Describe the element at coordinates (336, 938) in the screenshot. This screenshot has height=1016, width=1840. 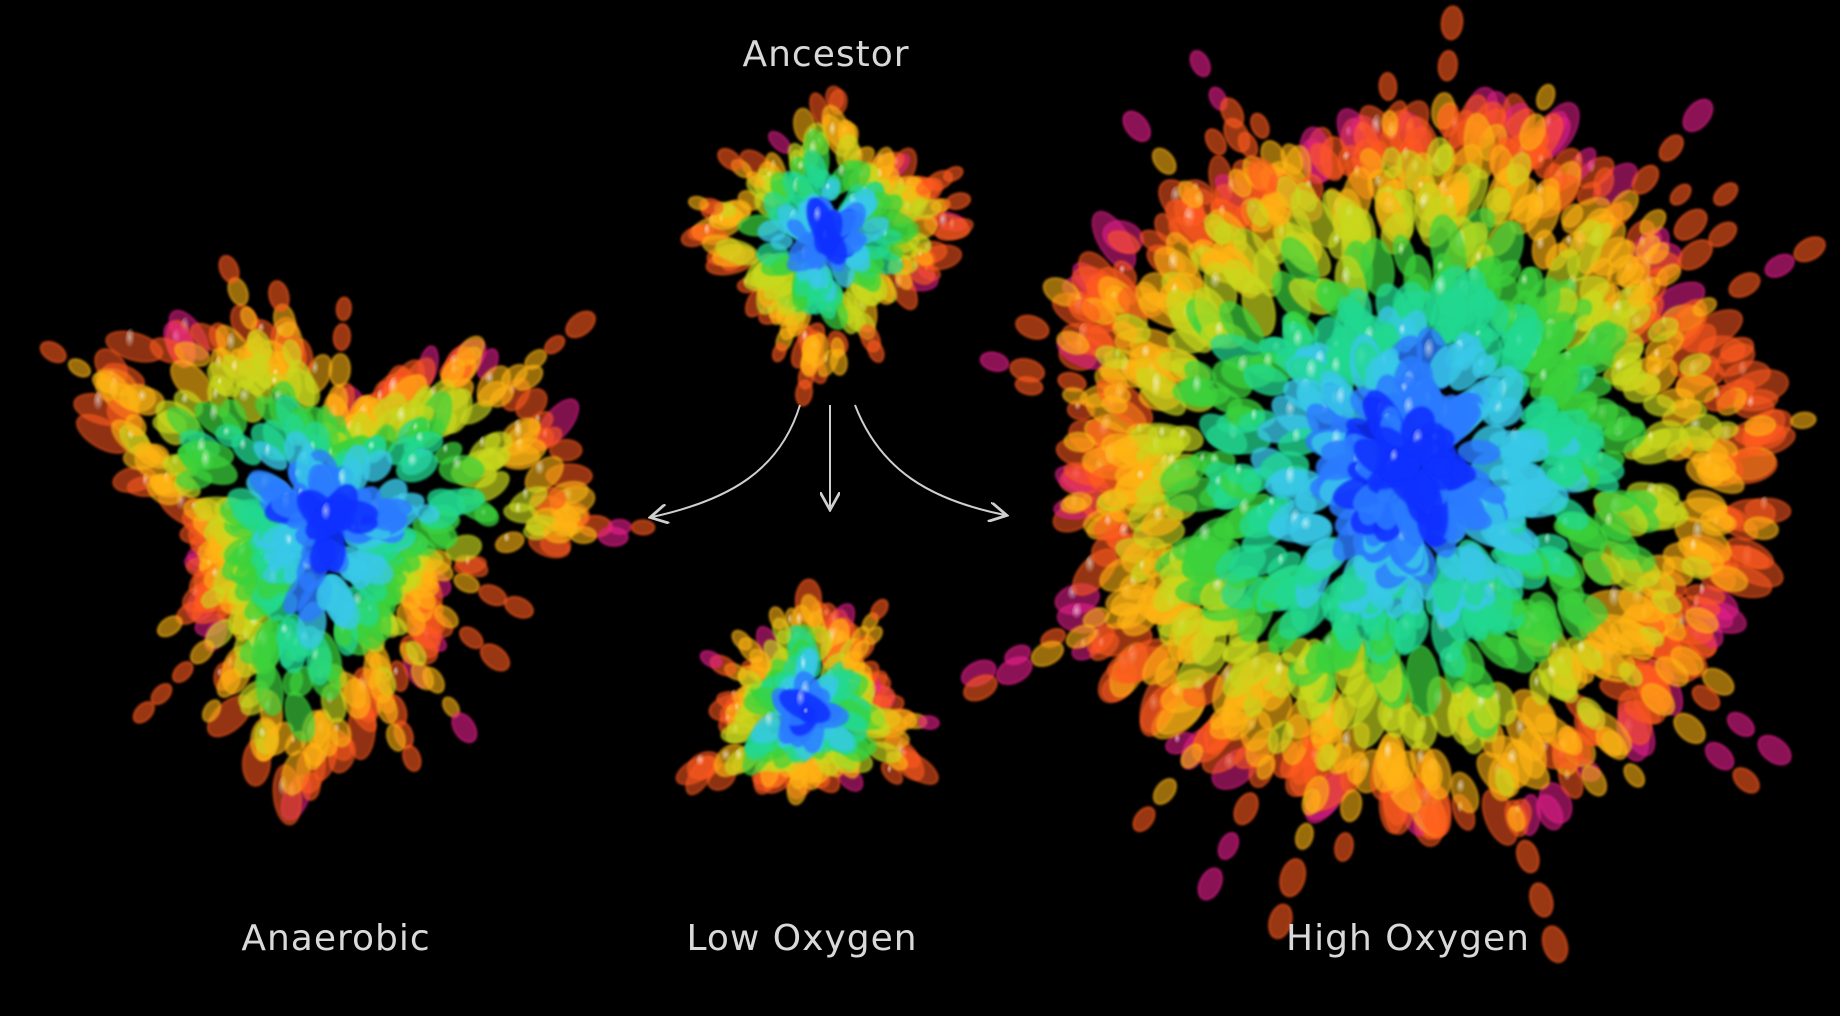
I see `label-anaerobic: Anaerobic` at that location.